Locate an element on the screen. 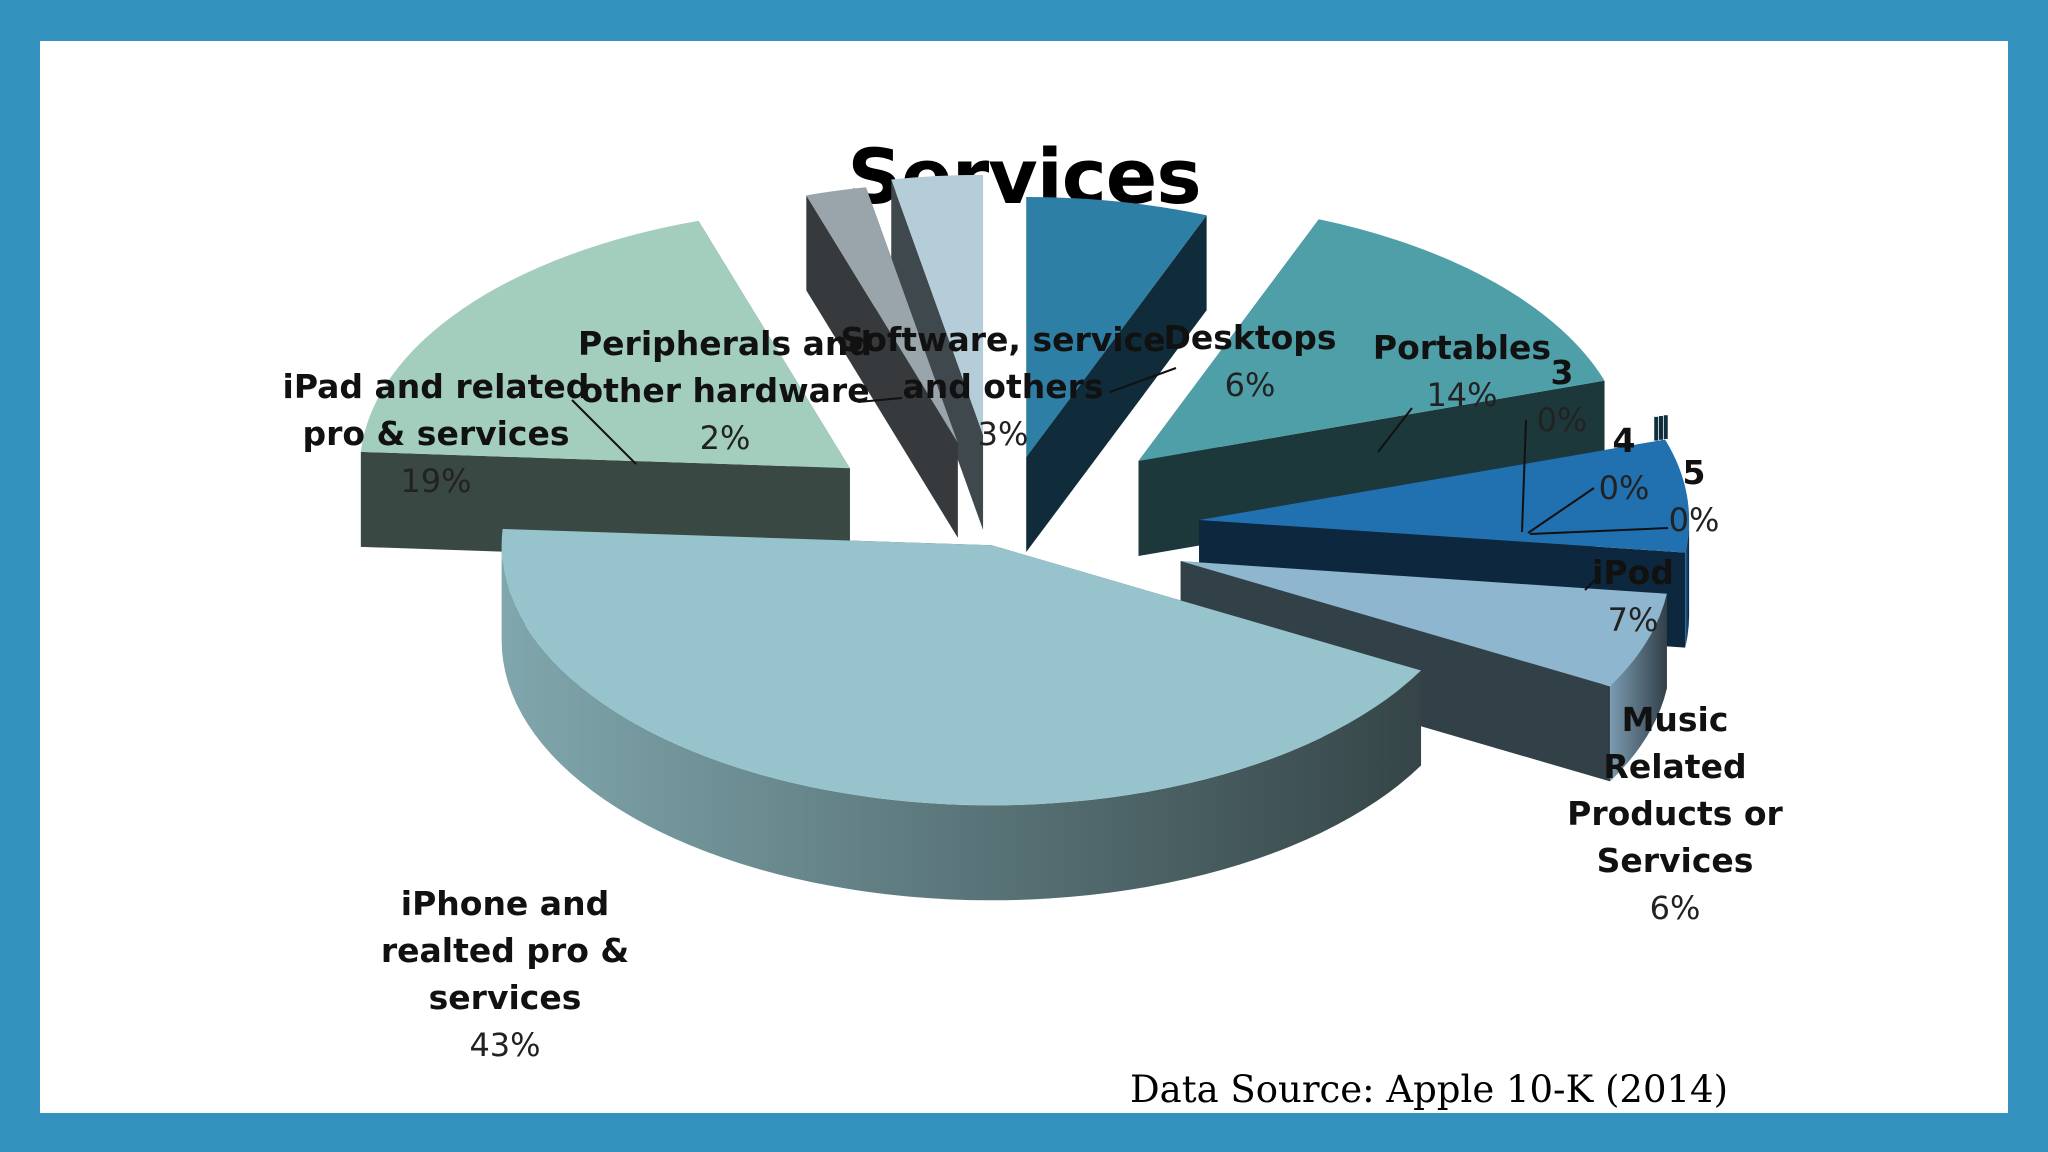 This screenshot has height=1152, width=2048. slice-name-9: Peripherals and is located at coordinates (725, 343).